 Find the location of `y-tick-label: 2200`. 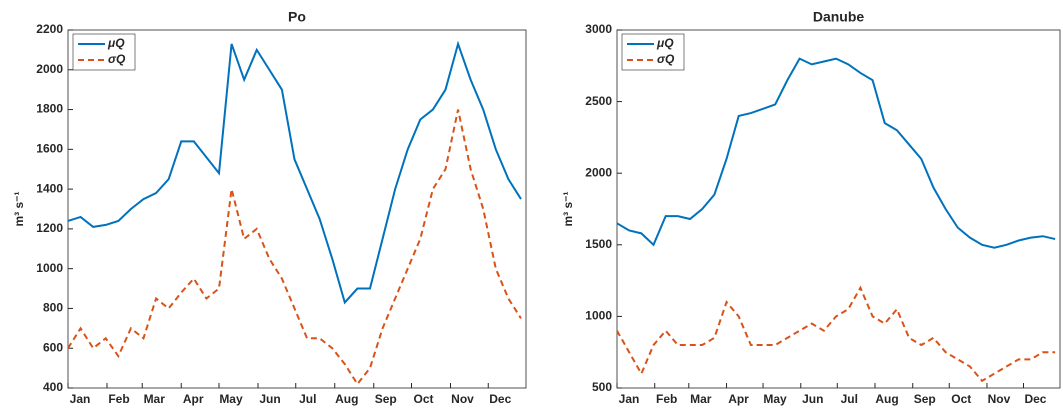

y-tick-label: 2200 is located at coordinates (49, 29).